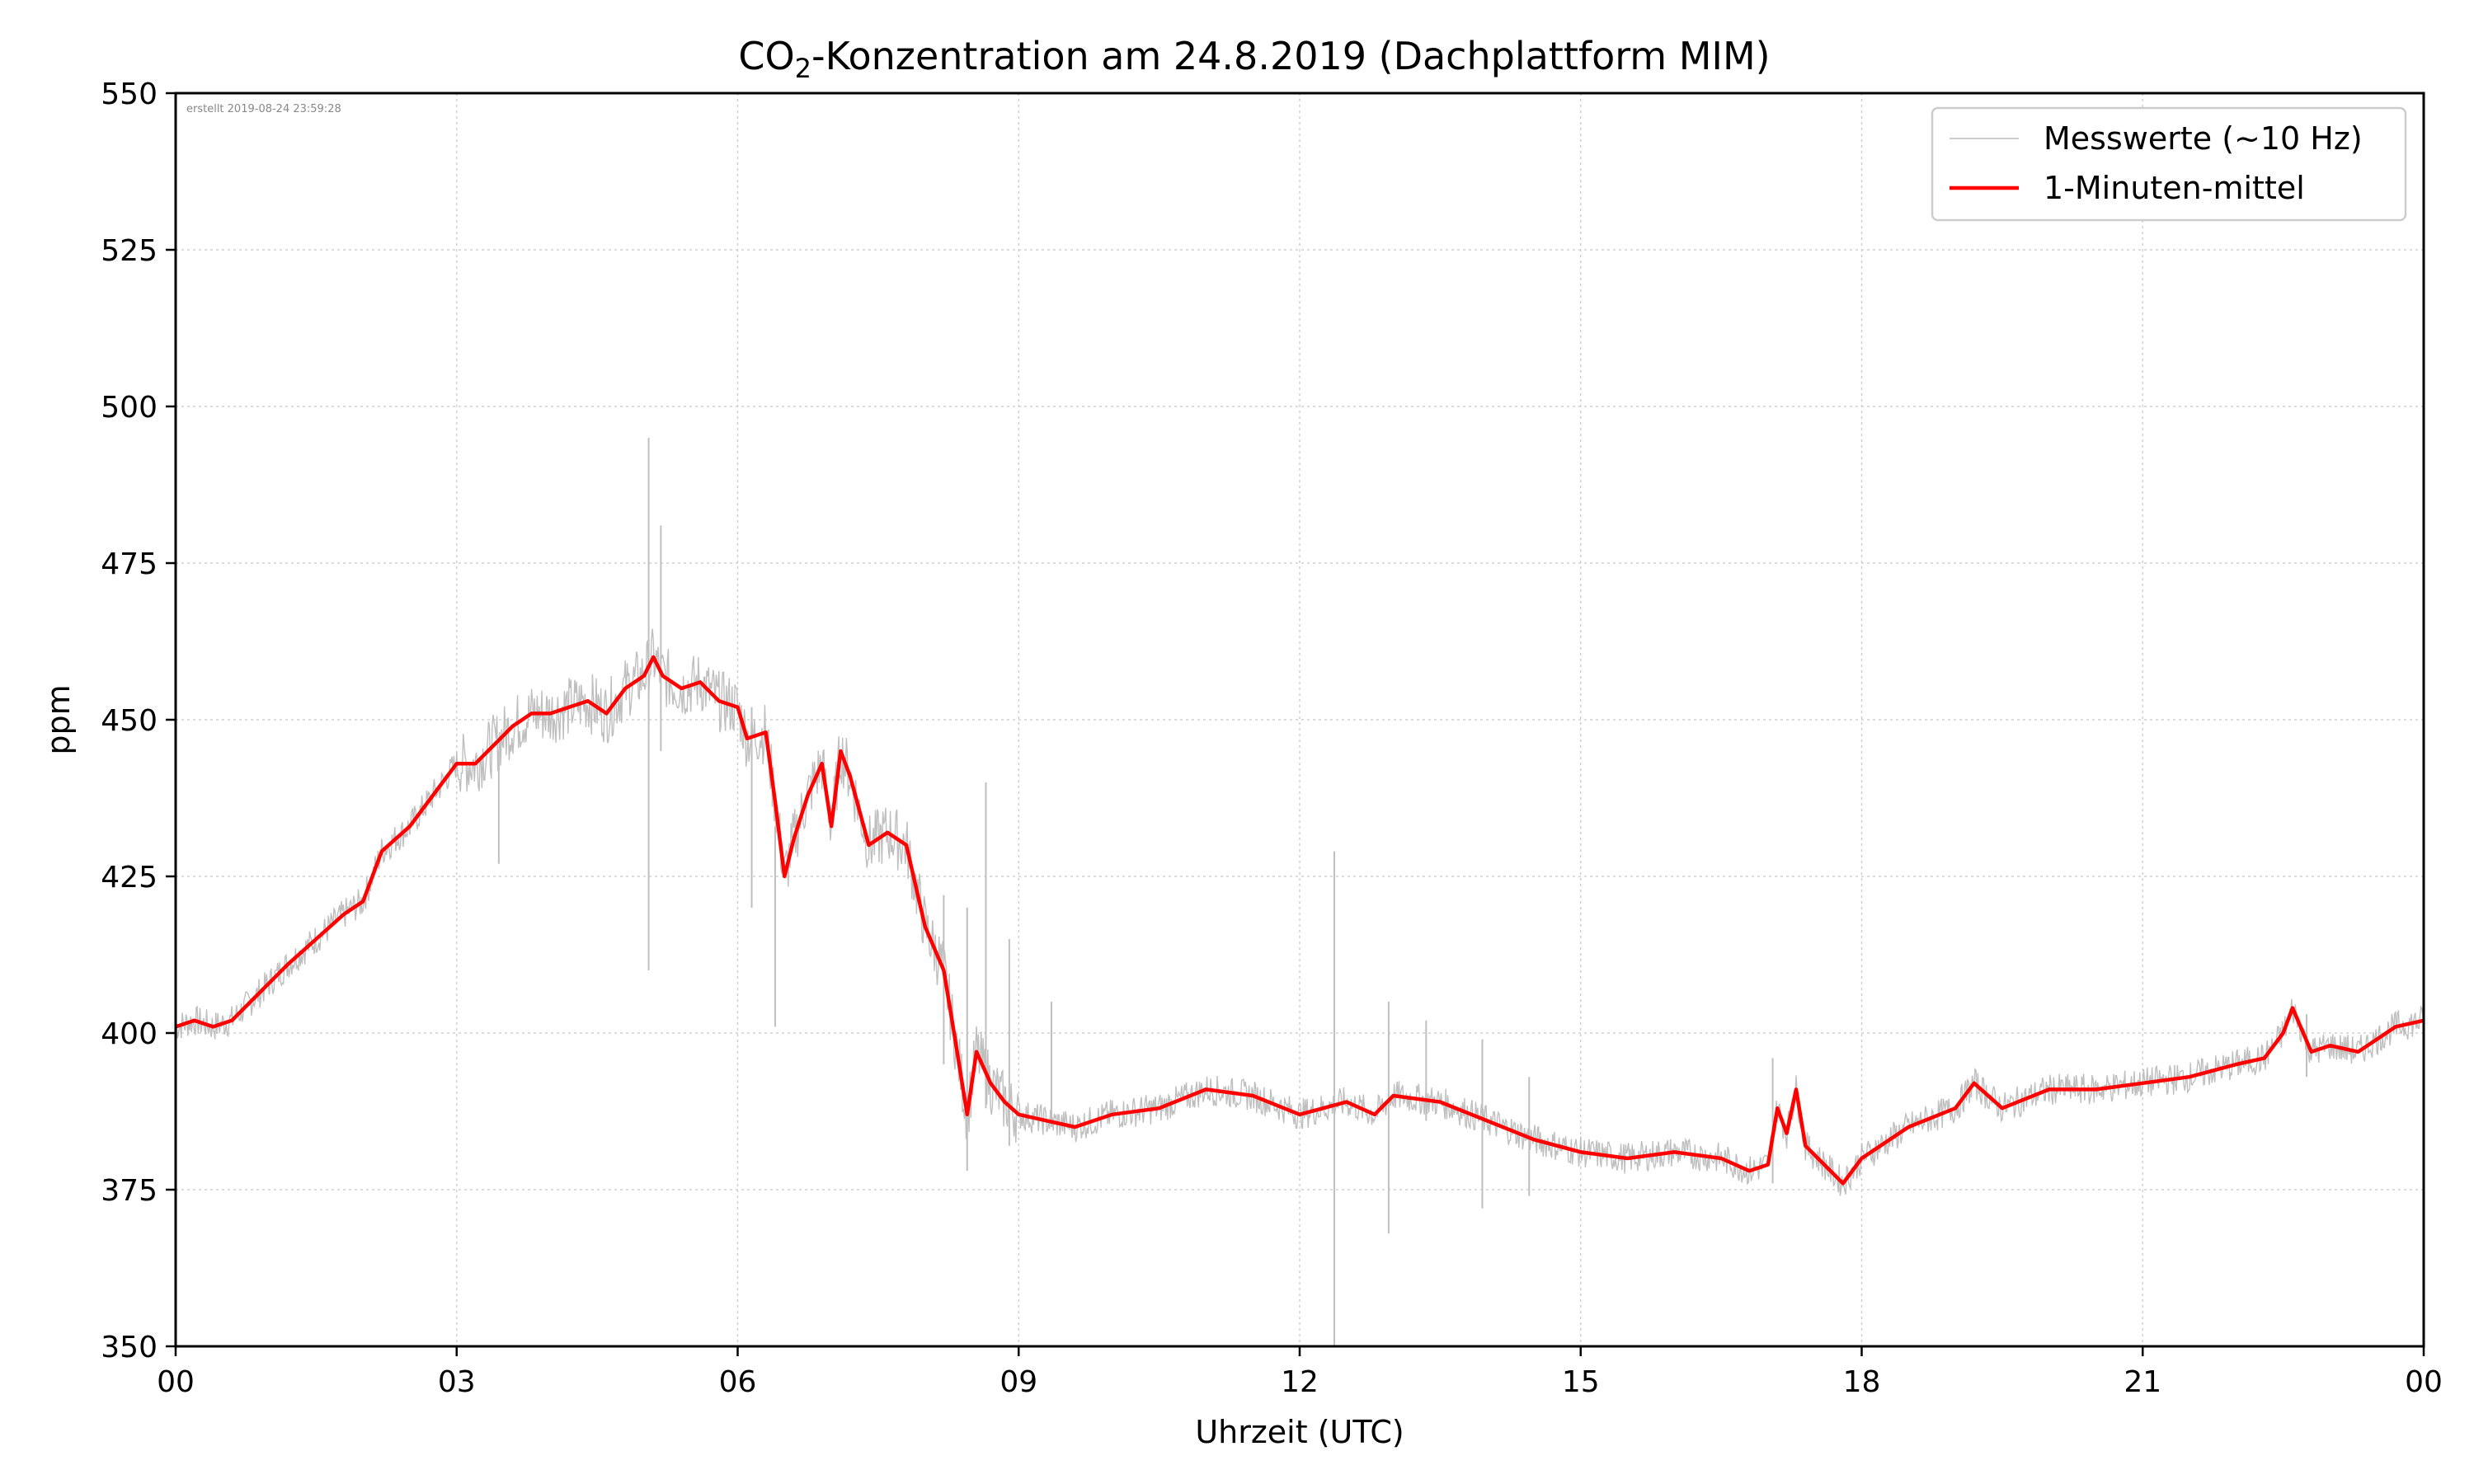 The height and width of the screenshot is (1484, 2474). What do you see at coordinates (129, 721) in the screenshot?
I see `y-tick-label: 450` at bounding box center [129, 721].